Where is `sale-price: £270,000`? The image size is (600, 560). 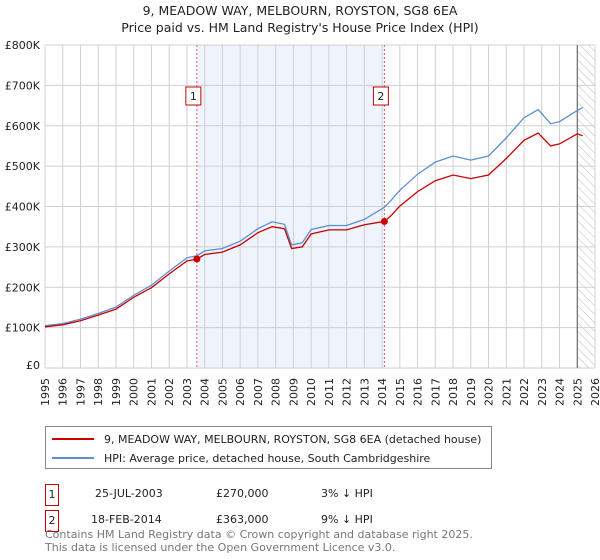
sale-price: £270,000 is located at coordinates (242, 493).